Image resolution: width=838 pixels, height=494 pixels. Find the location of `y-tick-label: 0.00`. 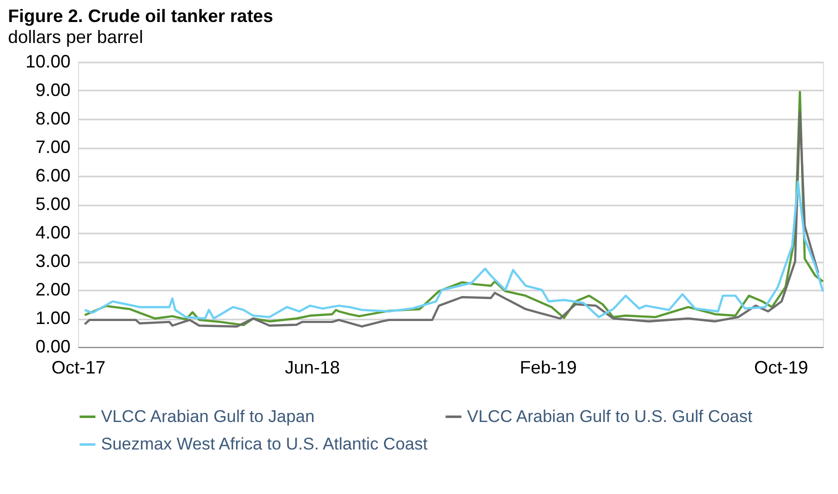

y-tick-label: 0.00 is located at coordinates (52, 346).